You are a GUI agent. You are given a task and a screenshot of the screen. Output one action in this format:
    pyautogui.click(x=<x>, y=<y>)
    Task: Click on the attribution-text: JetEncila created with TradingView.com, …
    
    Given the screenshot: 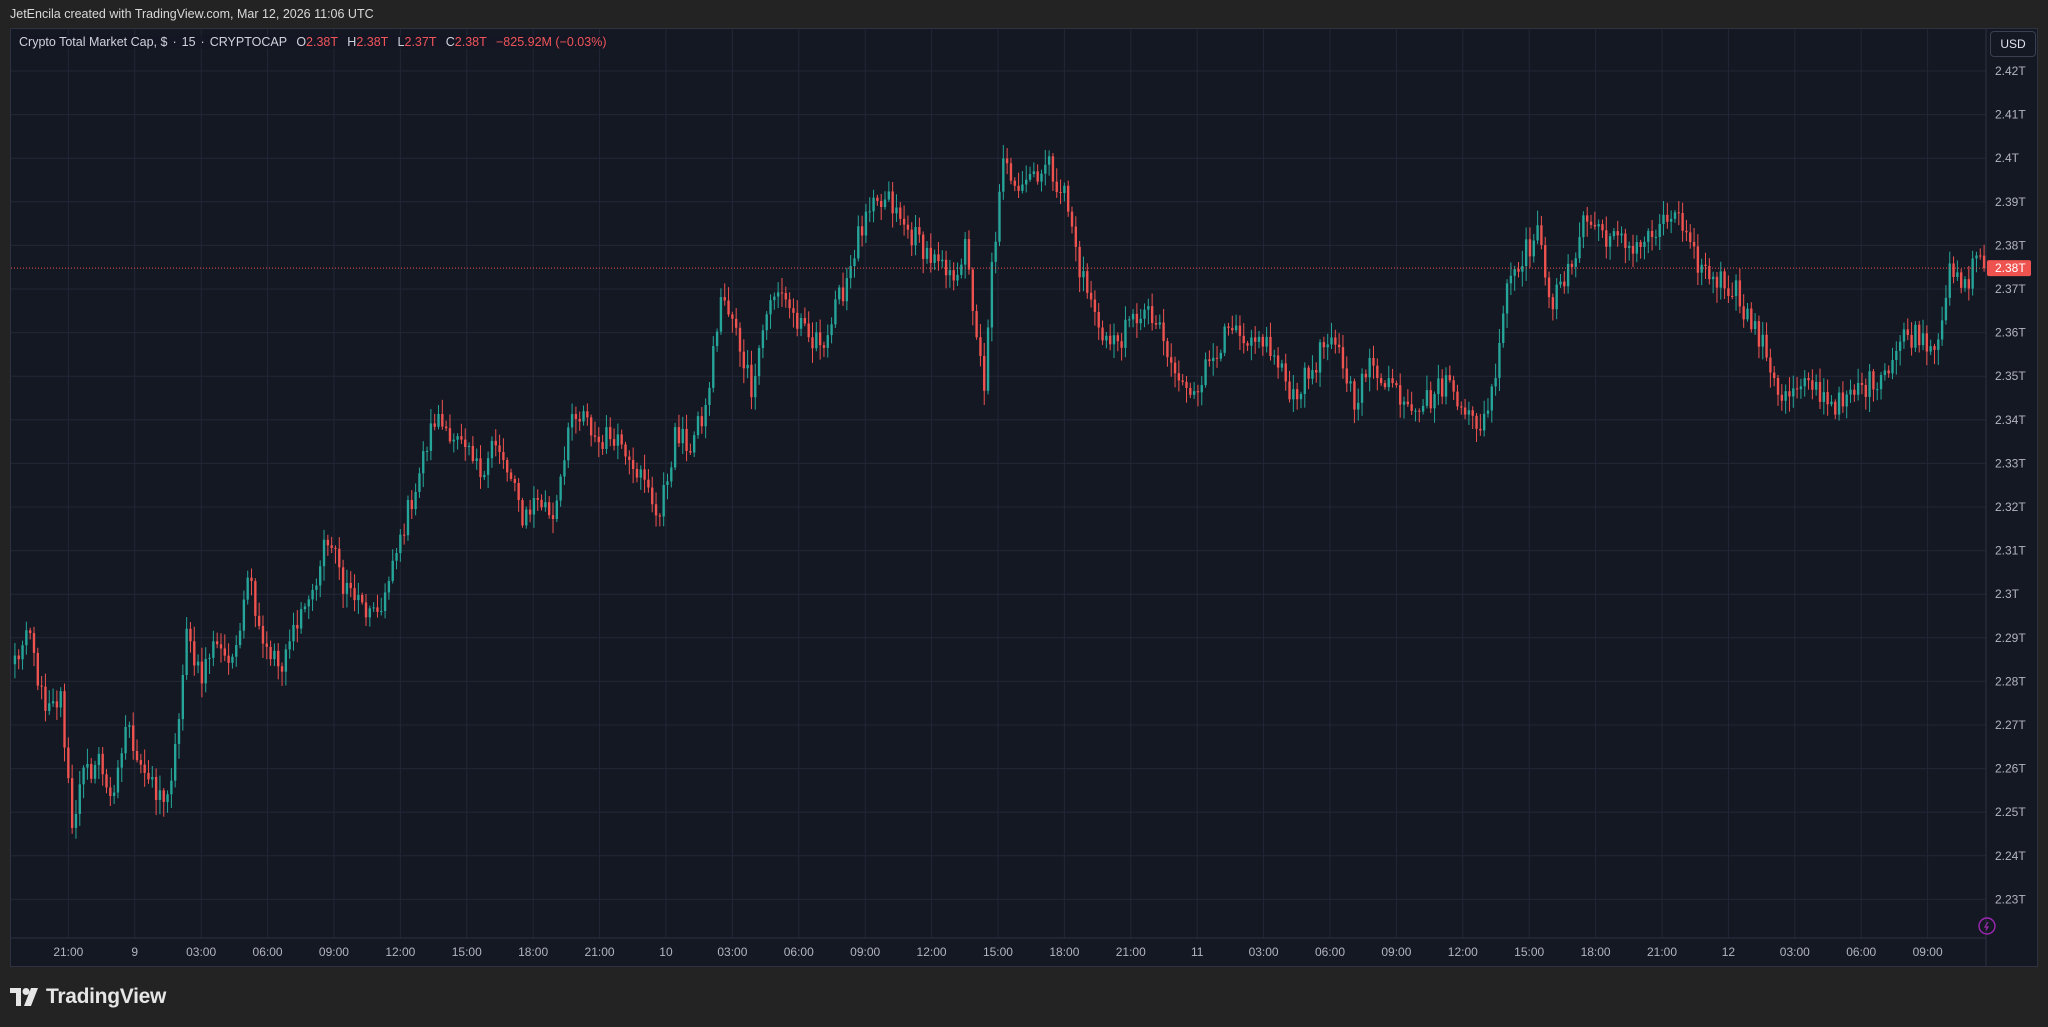 What is the action you would take?
    pyautogui.click(x=192, y=14)
    